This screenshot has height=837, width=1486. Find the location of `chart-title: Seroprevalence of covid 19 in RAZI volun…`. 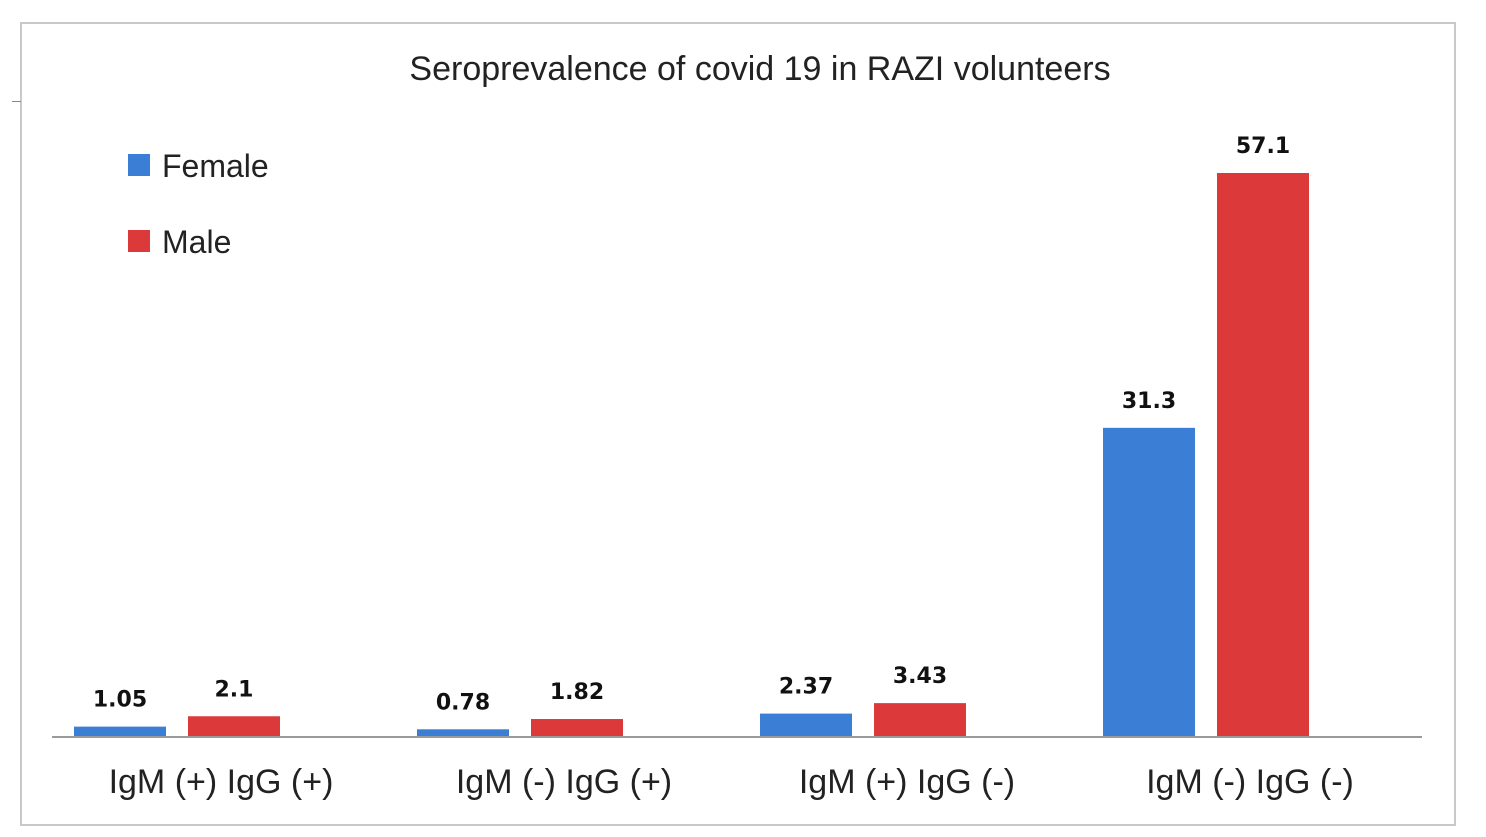

chart-title: Seroprevalence of covid 19 in RAZI volun… is located at coordinates (759, 69).